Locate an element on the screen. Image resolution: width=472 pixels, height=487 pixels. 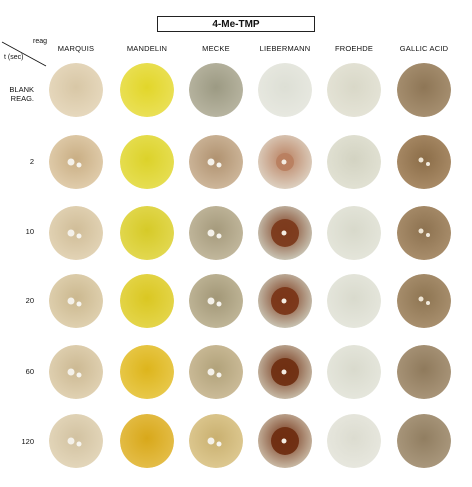
corner-label-time: t (sec) is located at coordinates (14, 57).